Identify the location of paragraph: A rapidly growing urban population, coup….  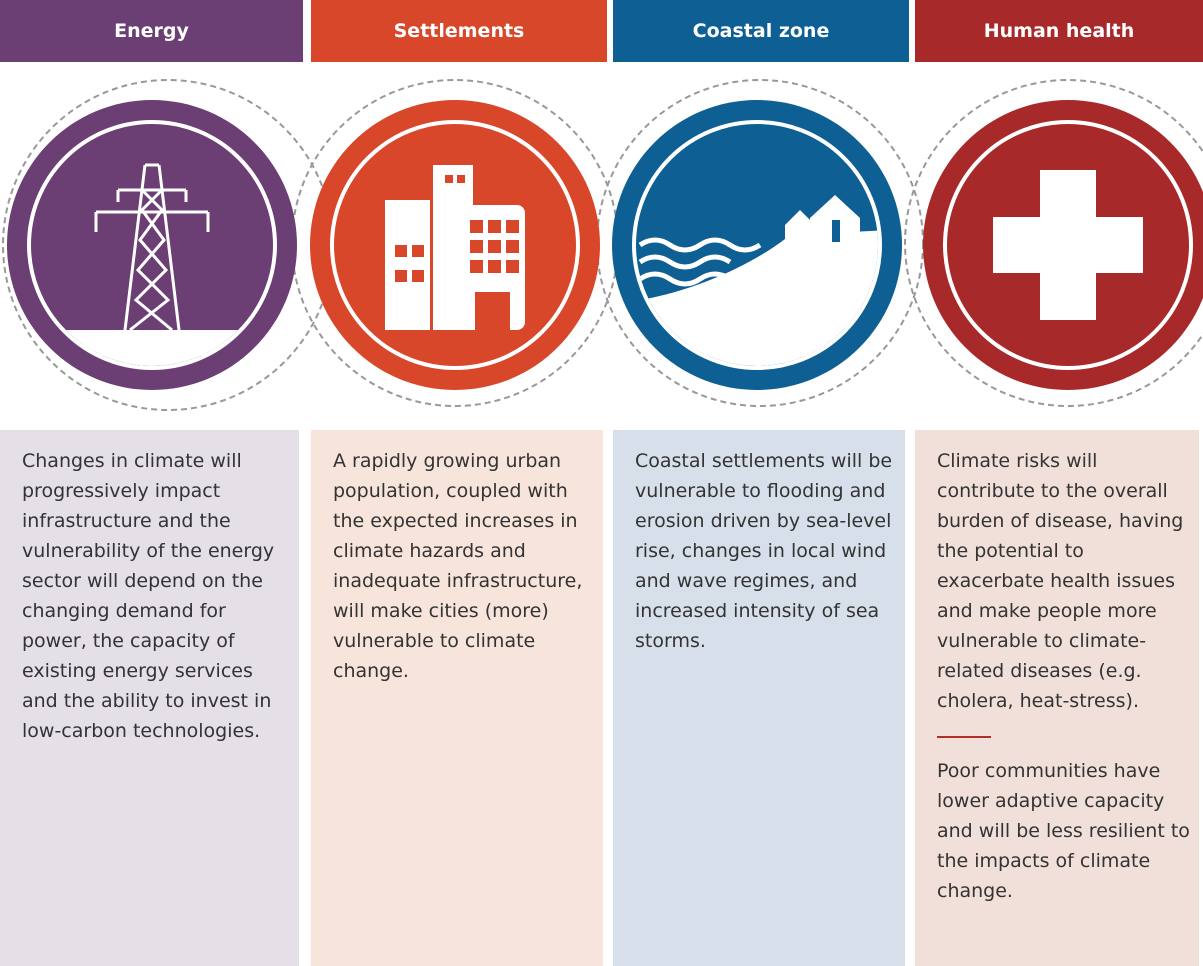
(458, 566).